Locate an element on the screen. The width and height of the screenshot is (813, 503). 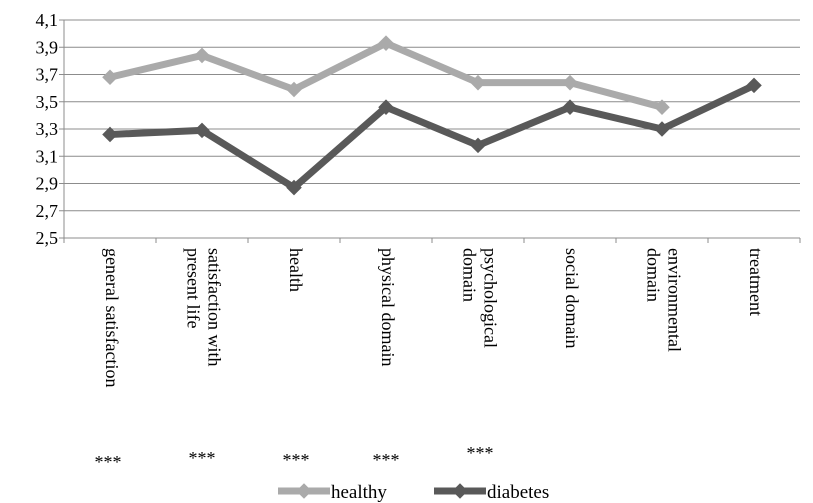
y-tick-label: 2,5 is located at coordinates (47, 238).